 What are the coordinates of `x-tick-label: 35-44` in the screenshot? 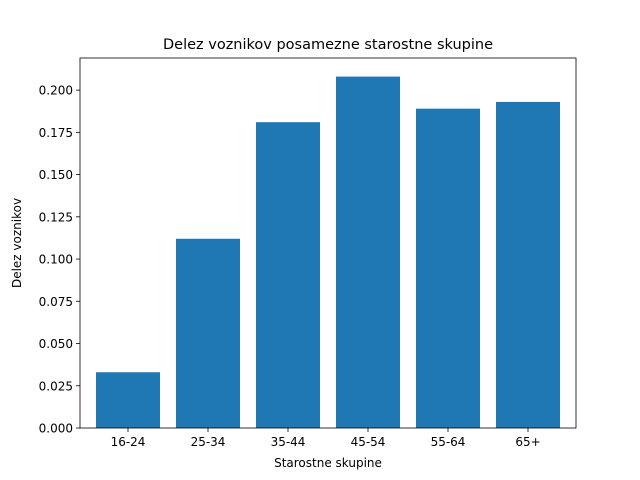 It's located at (288, 442).